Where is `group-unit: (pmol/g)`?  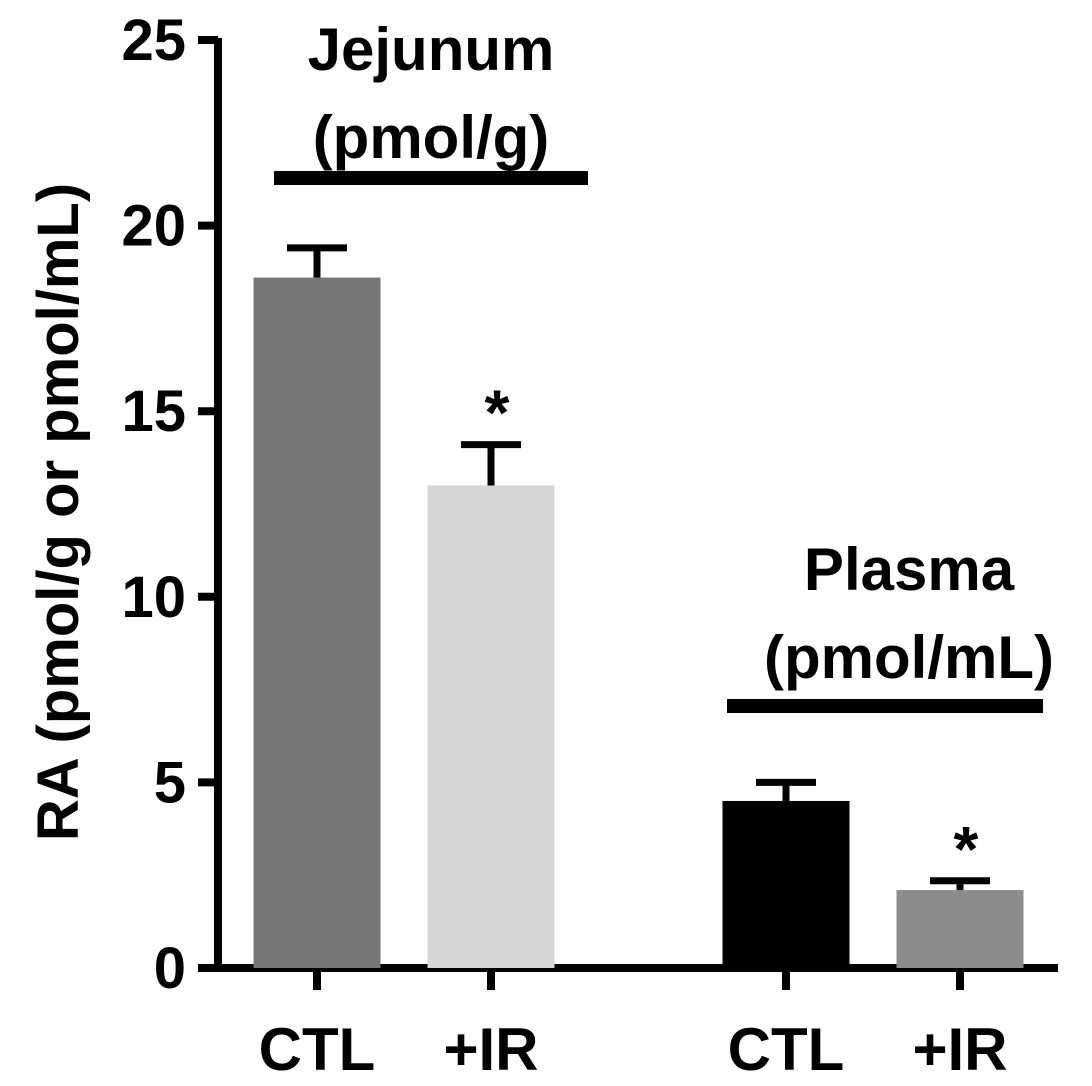
group-unit: (pmol/g) is located at coordinates (431, 137).